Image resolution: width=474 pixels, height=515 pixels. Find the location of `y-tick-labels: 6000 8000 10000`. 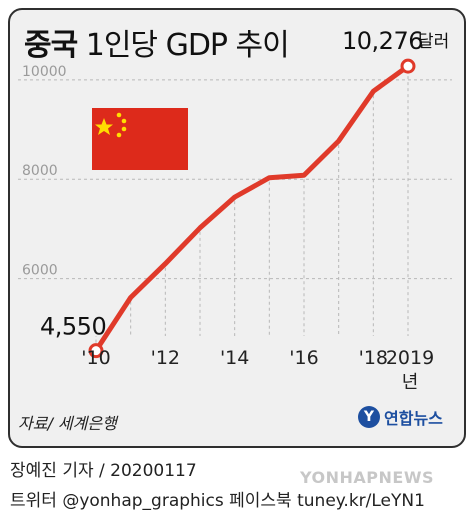

y-tick-labels: 6000 8000 10000 is located at coordinates (44, 171).